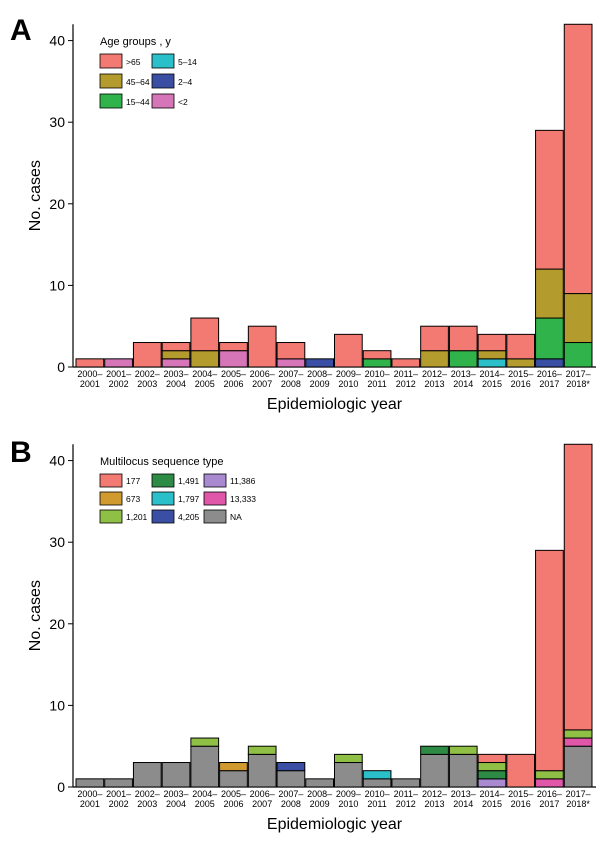 This screenshot has width=600, height=841. I want to click on legend: Age groups , y >65 5–14 45–64 2–4 15–44 <2, so click(148, 72).